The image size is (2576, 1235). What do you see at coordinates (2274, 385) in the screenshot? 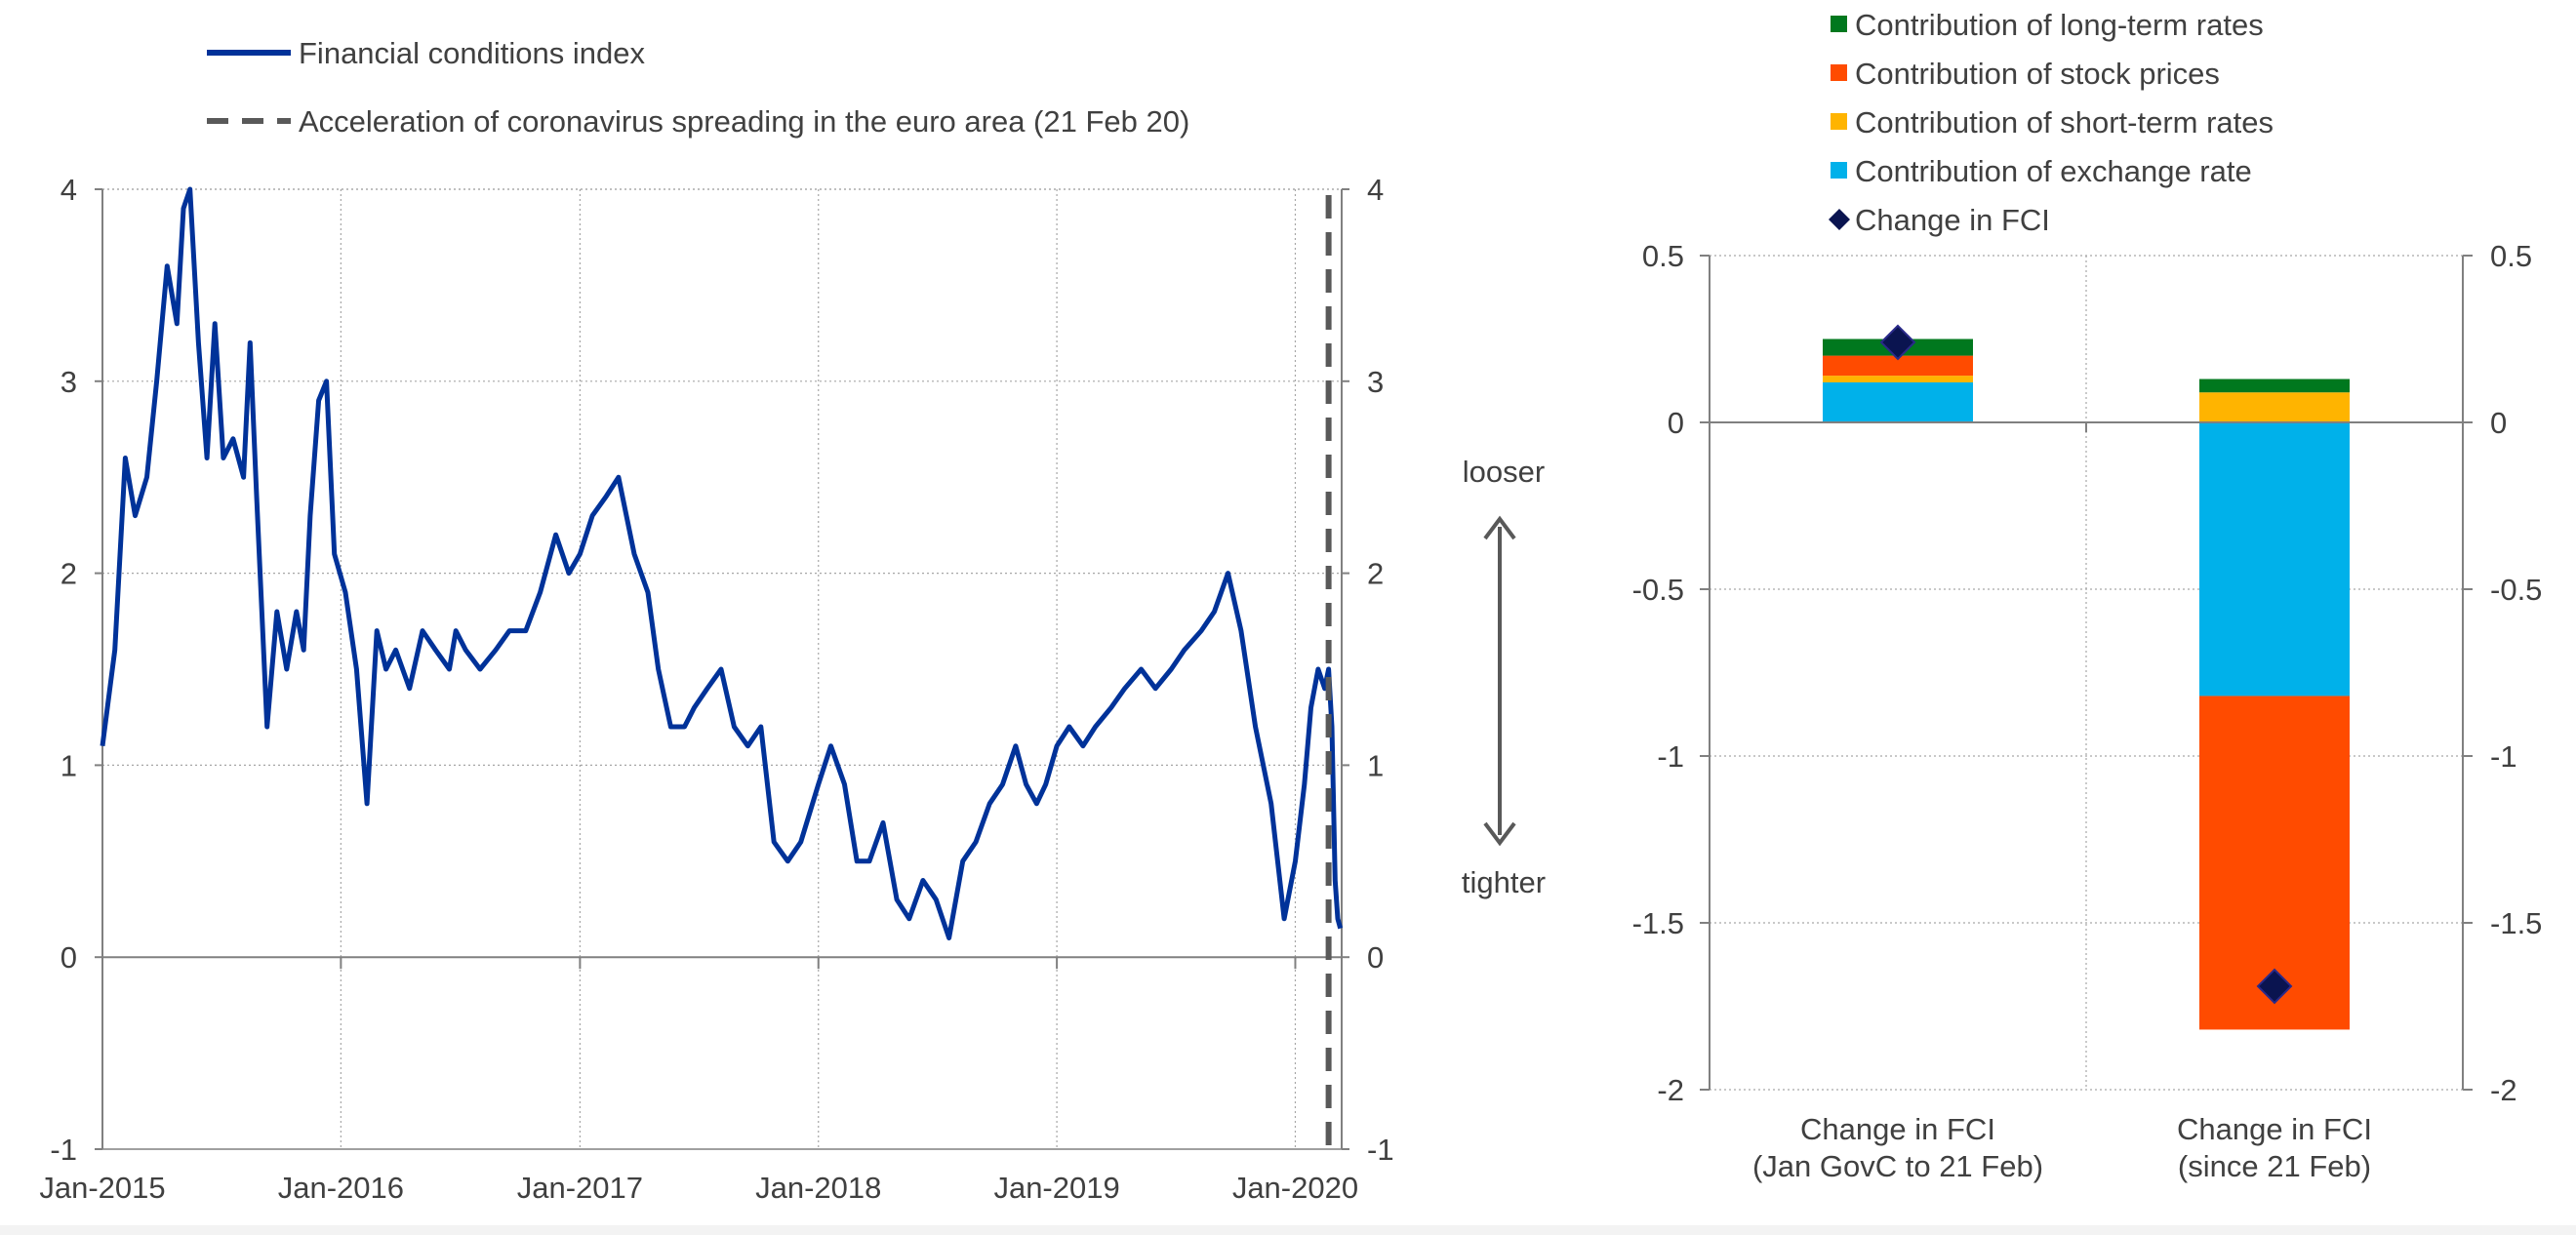
I see `bar-segment-contribution-of-long-term-rates` at bounding box center [2274, 385].